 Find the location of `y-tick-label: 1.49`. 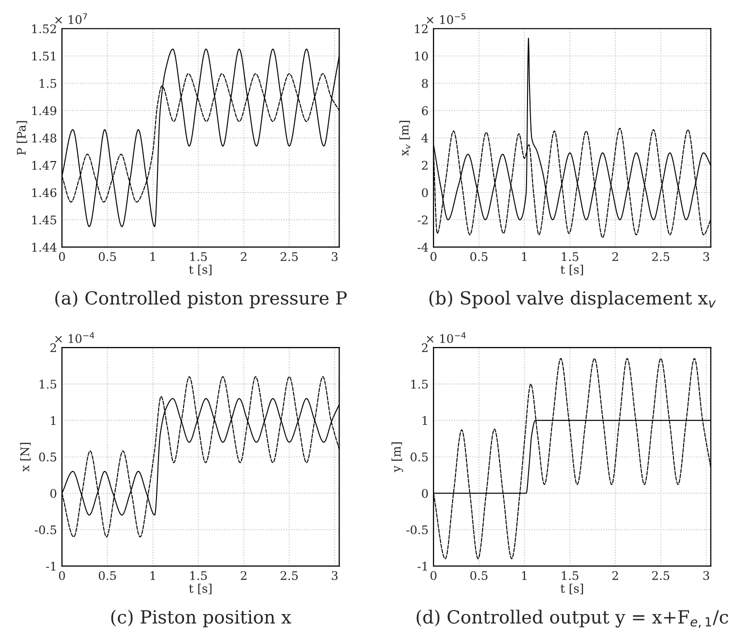

y-tick-label: 1.49 is located at coordinates (44, 111).